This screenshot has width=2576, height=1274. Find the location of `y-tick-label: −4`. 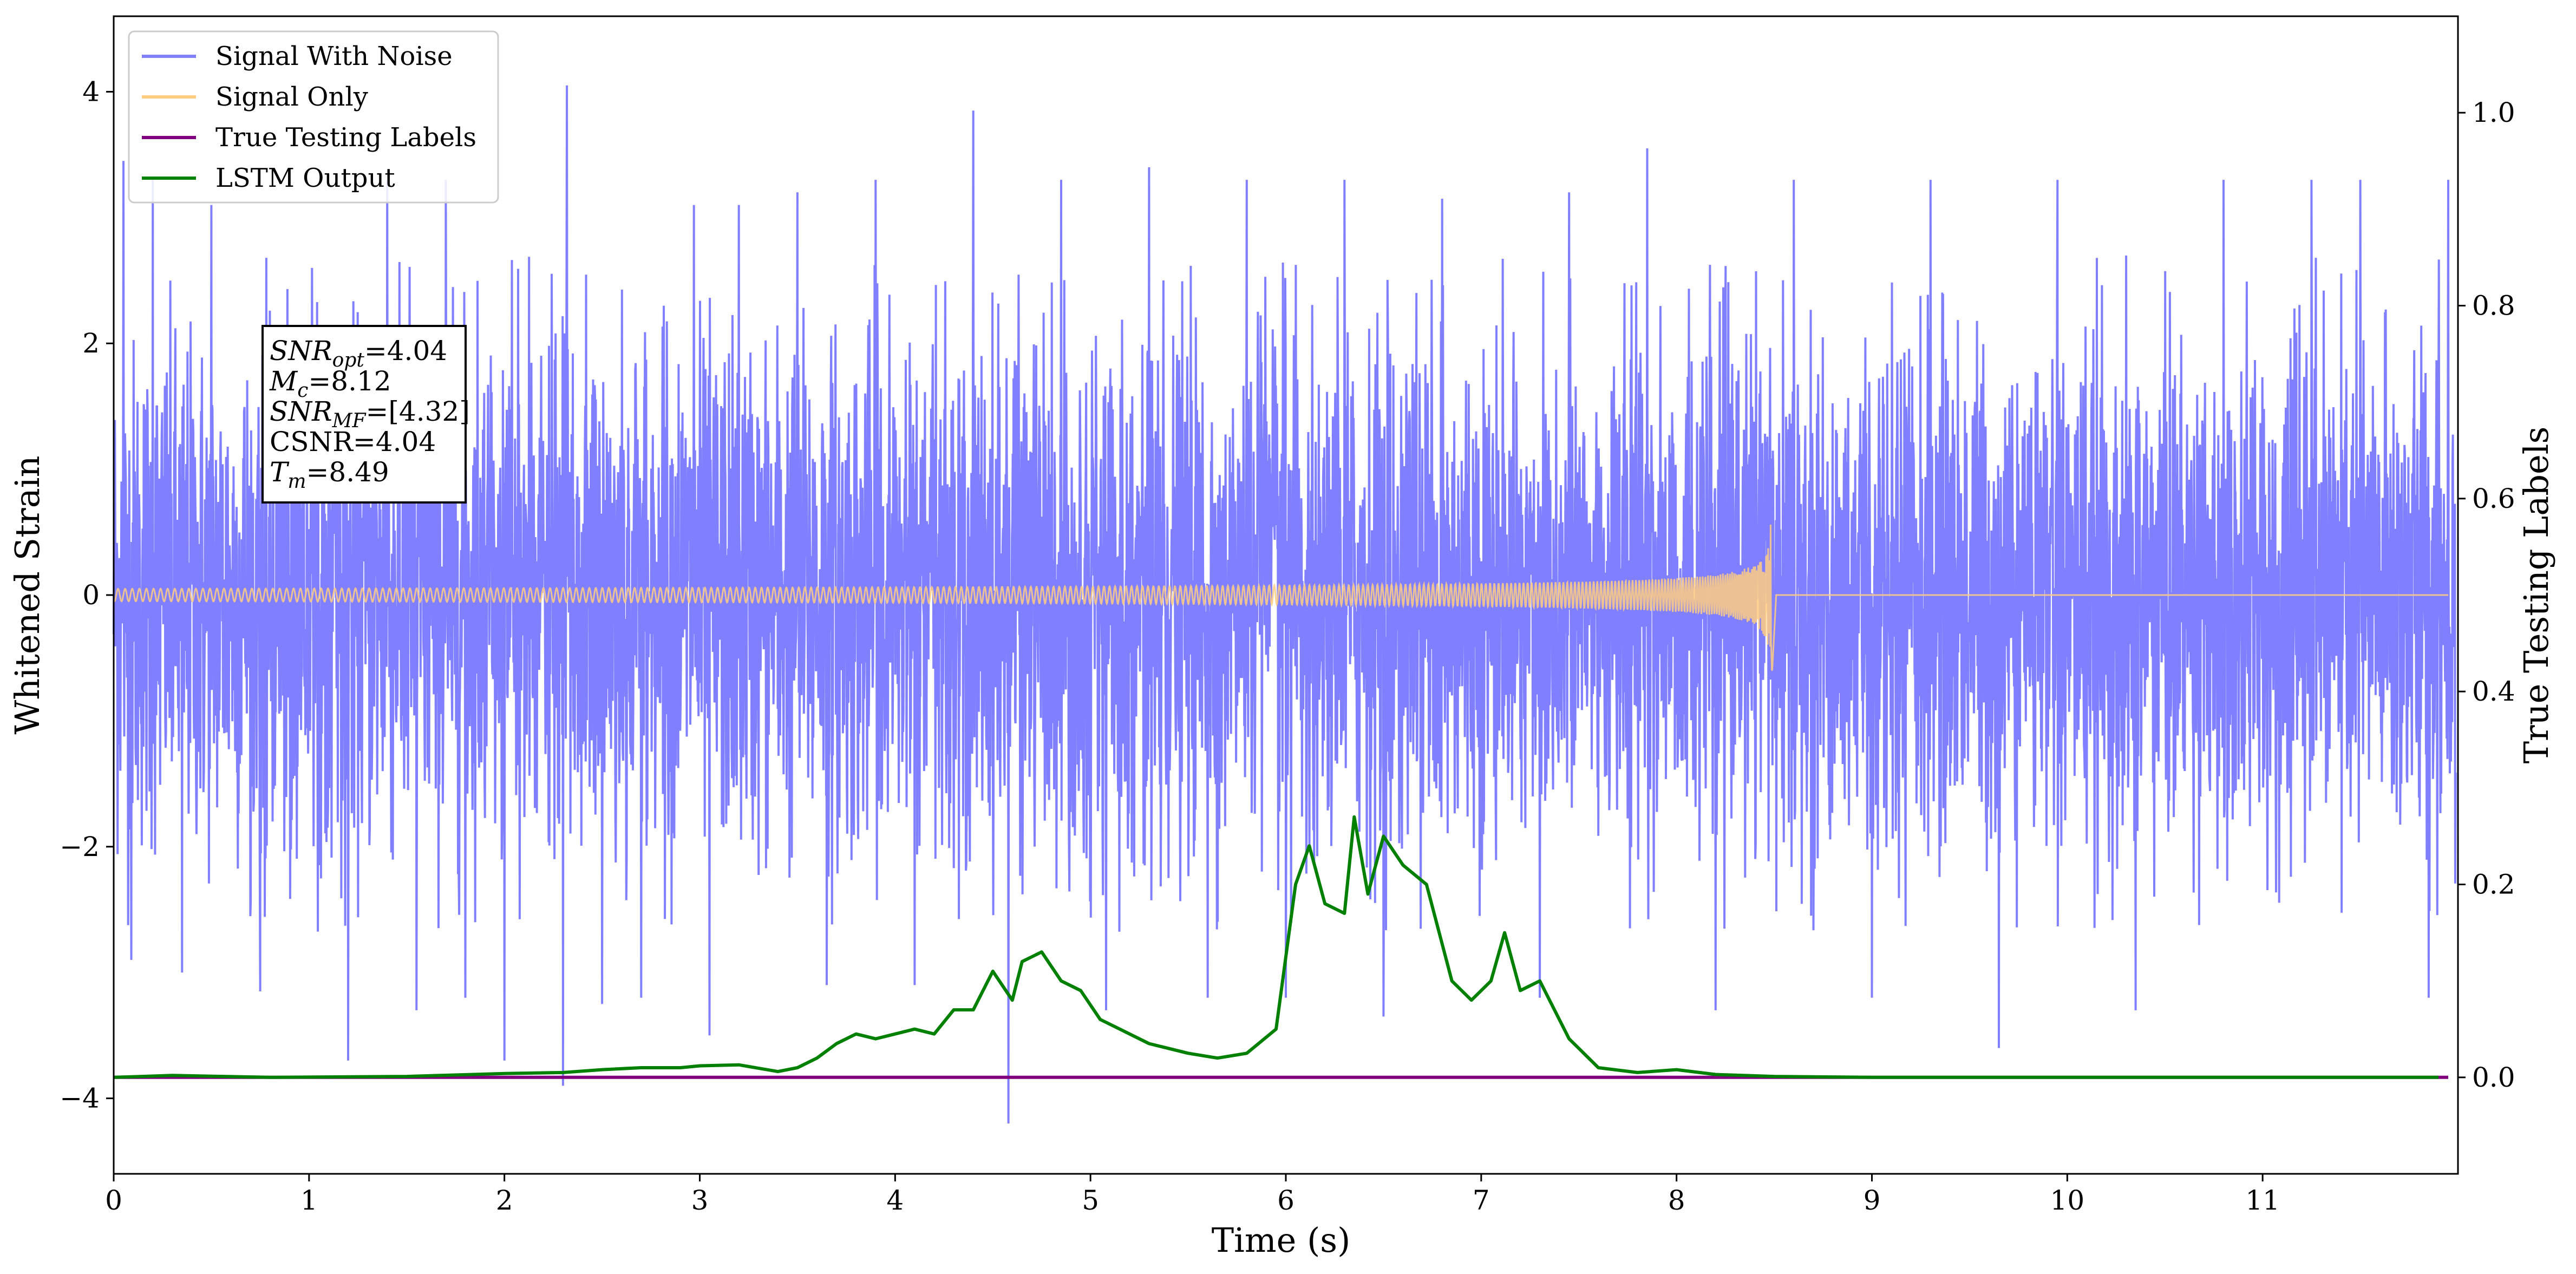

y-tick-label: −4 is located at coordinates (80, 1098).